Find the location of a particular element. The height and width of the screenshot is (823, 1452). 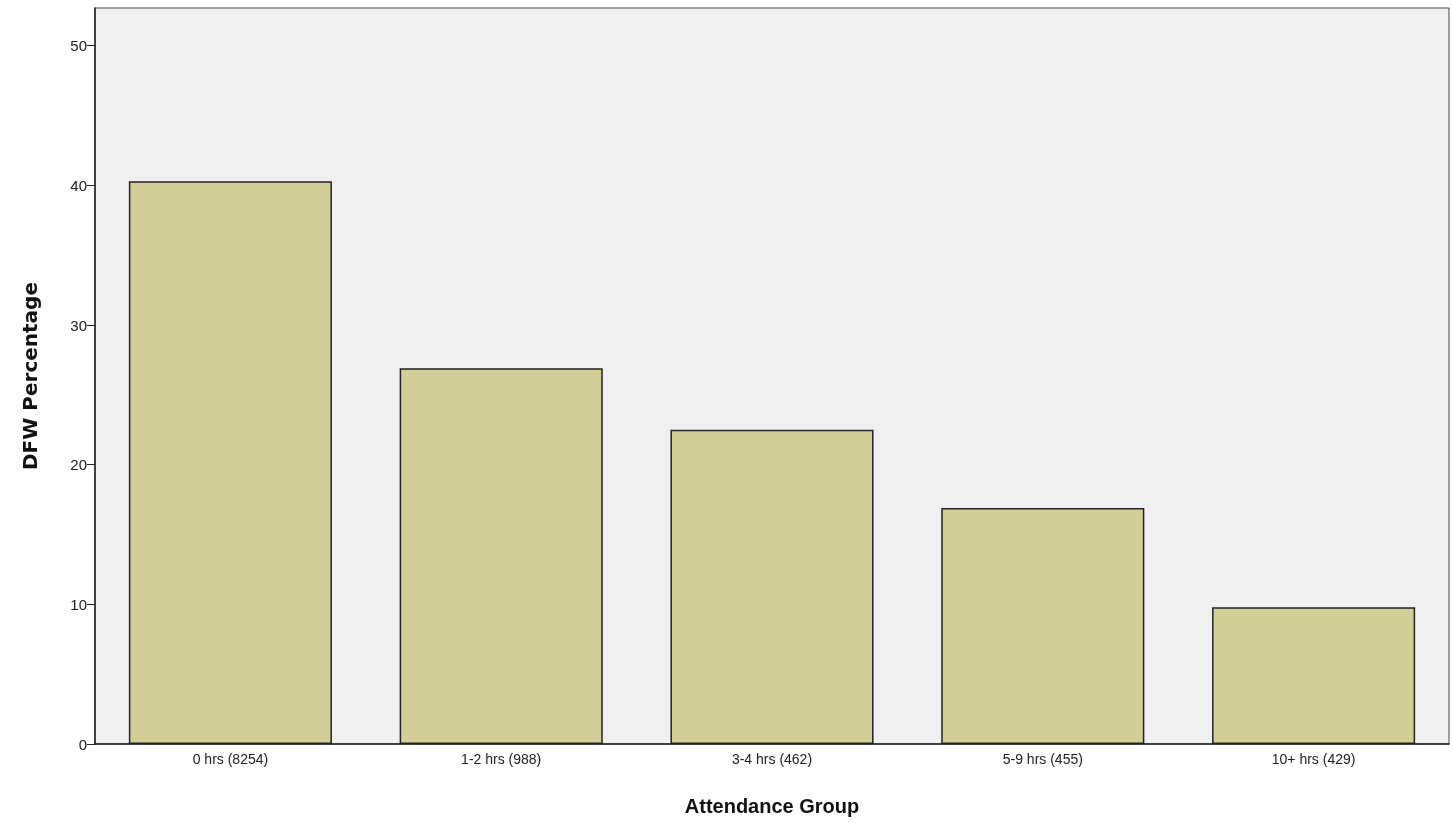

x-tick-label: 0 hrs (8254) is located at coordinates (230, 759).